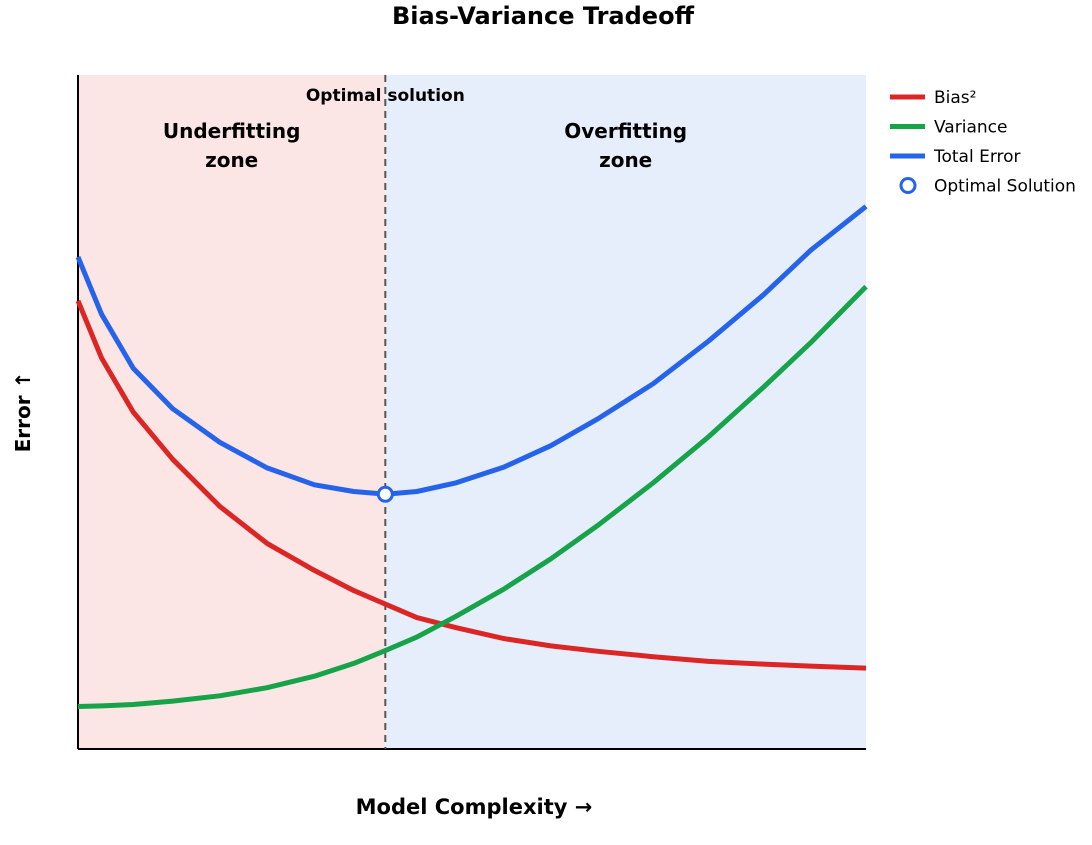 Image resolution: width=1092 pixels, height=845 pixels. I want to click on zone-label-line: Underfitting, so click(232, 131).